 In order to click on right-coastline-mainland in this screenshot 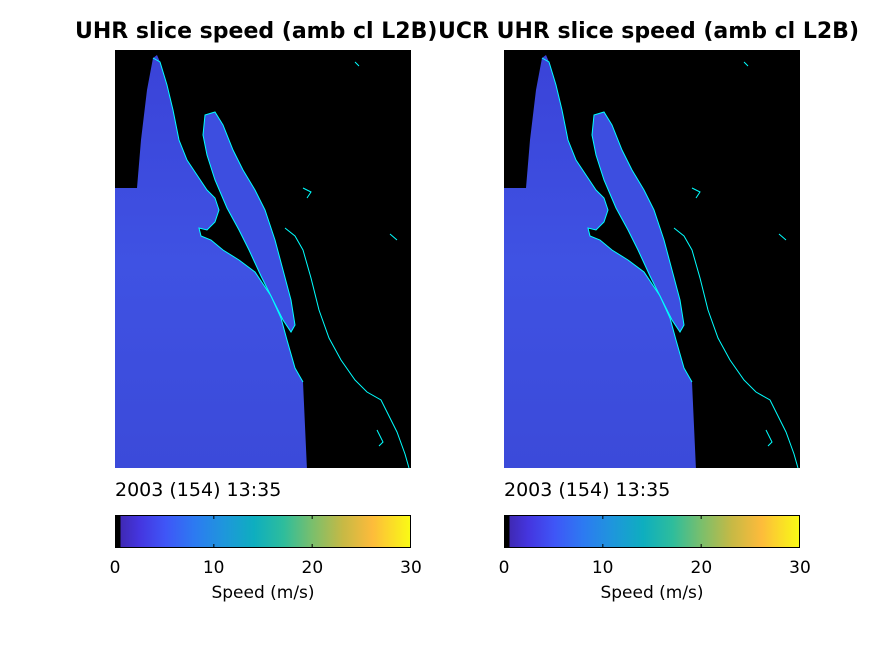, I will do `click(736, 347)`.